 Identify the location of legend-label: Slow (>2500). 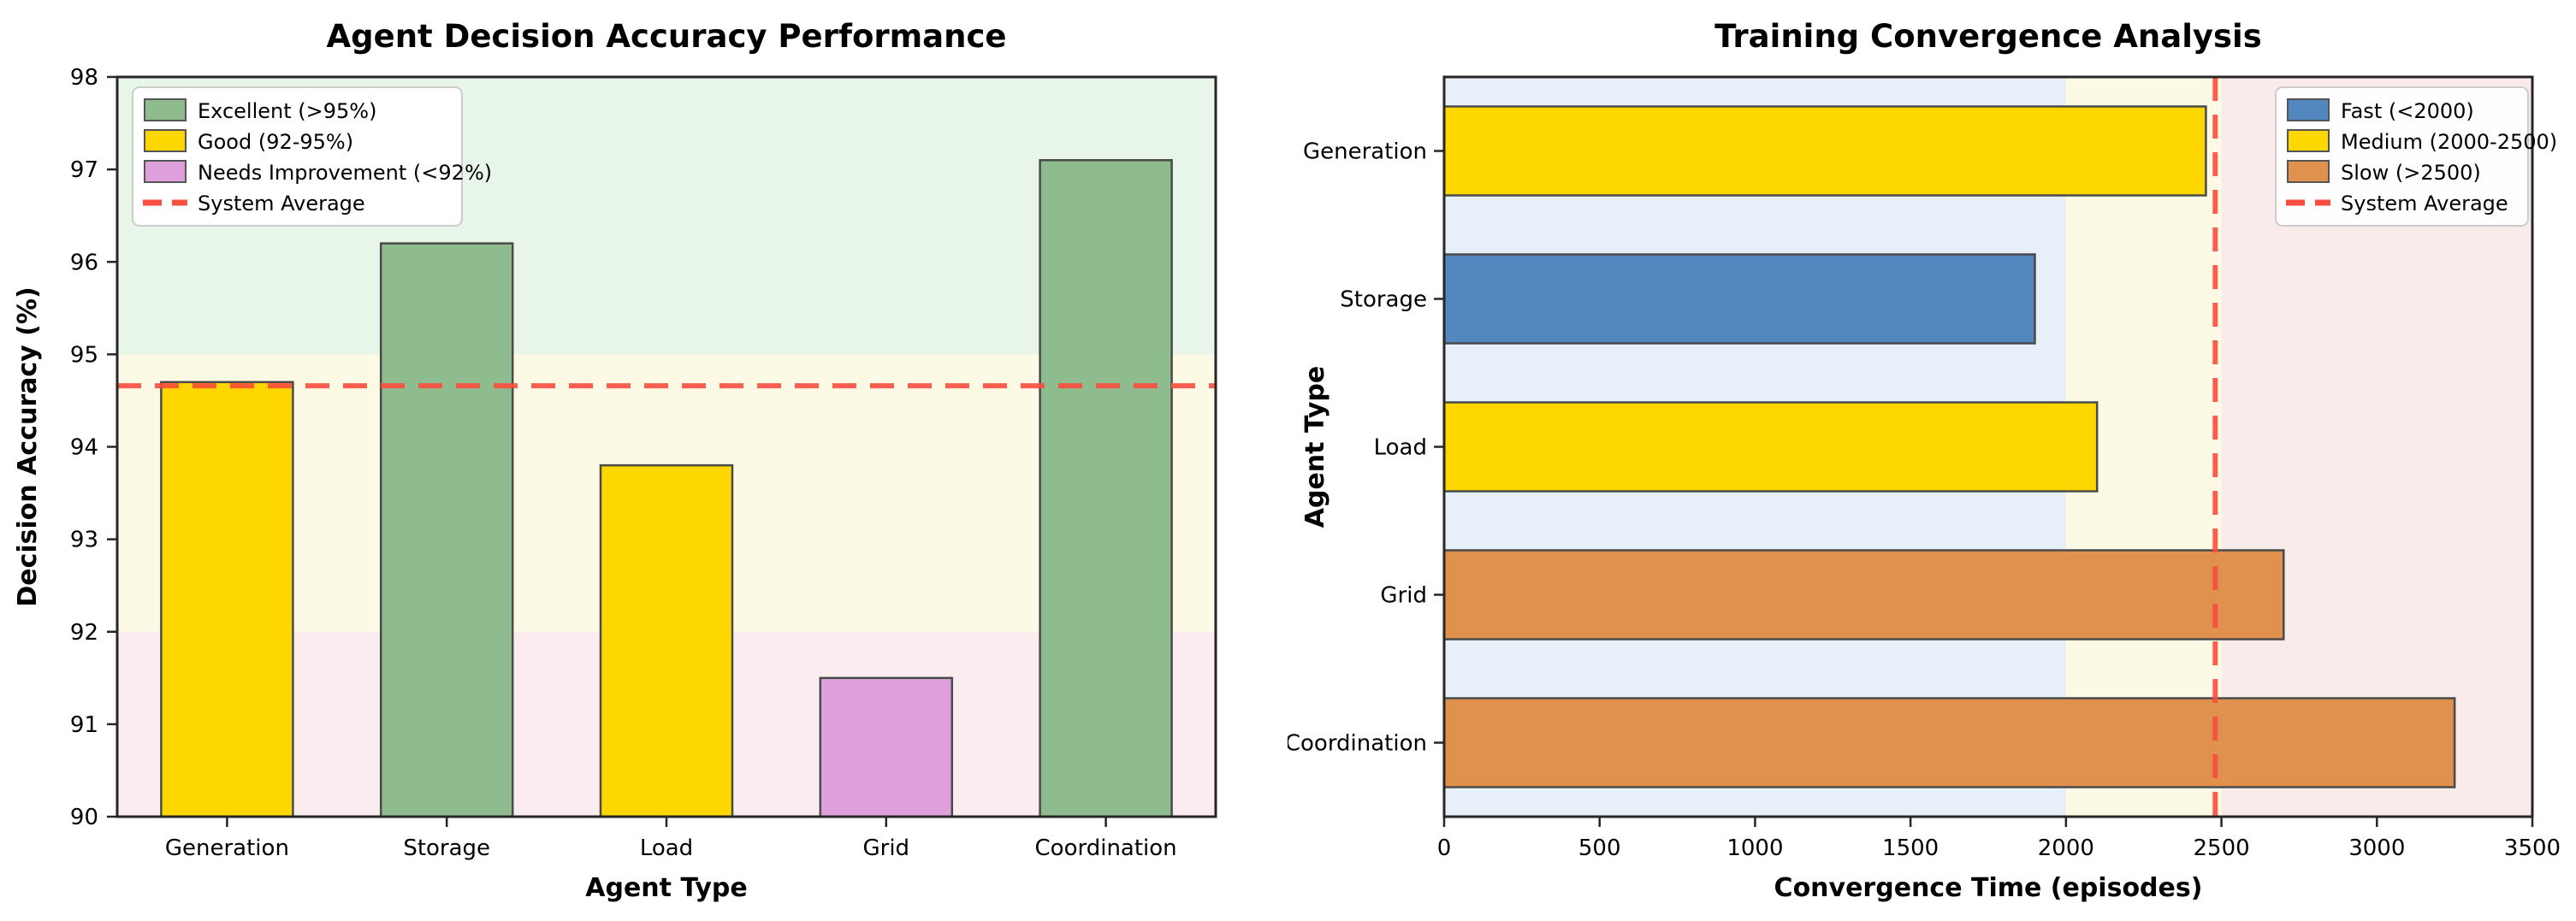
(2411, 173).